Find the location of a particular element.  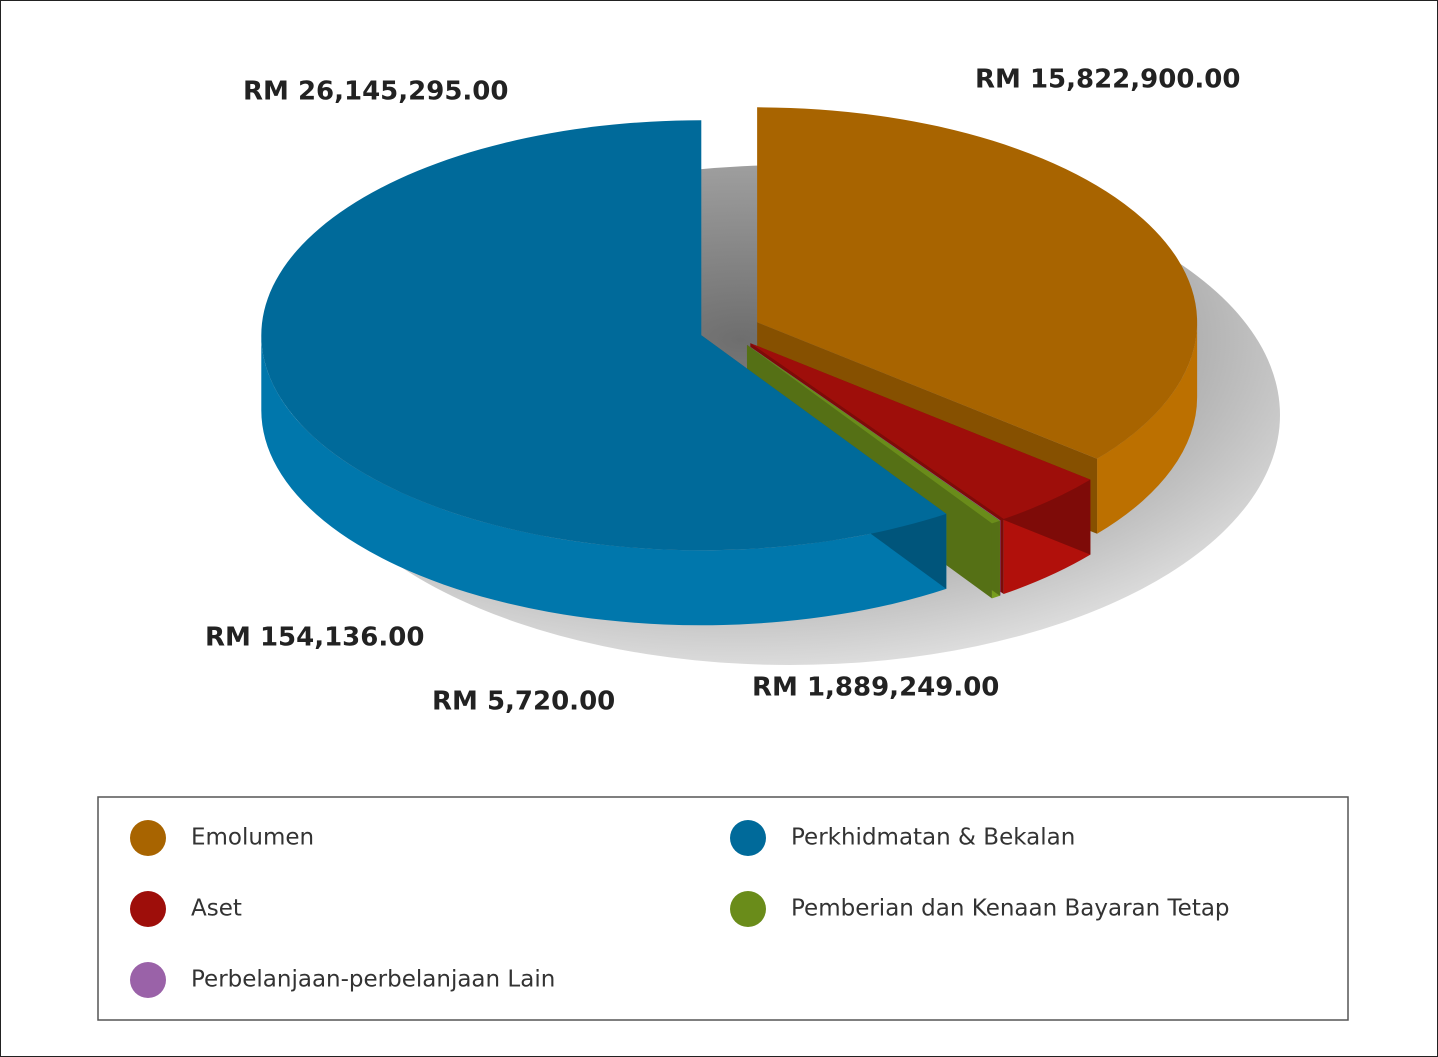

legend-label: Aset is located at coordinates (216, 909).